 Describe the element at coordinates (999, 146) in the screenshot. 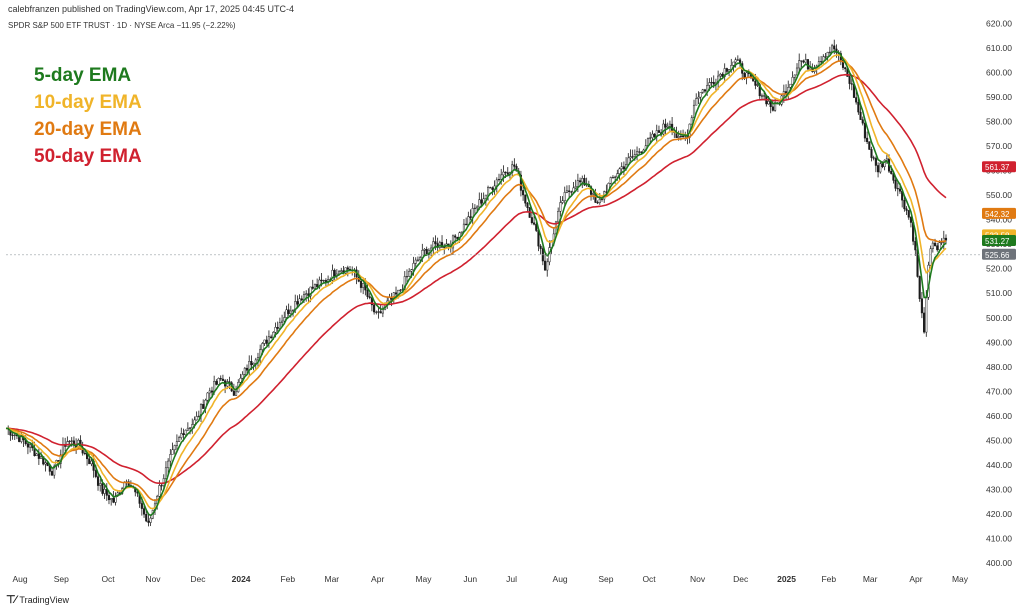

I see `y-tick-label: 570.00` at that location.